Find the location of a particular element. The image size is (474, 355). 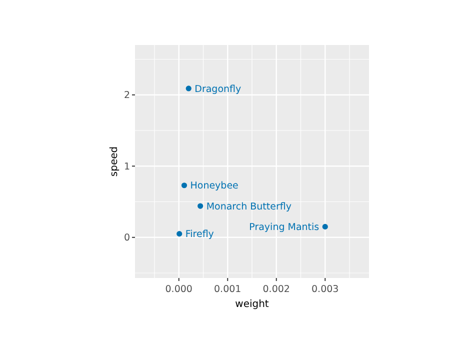

x-tick-label: 0.001 is located at coordinates (228, 289).